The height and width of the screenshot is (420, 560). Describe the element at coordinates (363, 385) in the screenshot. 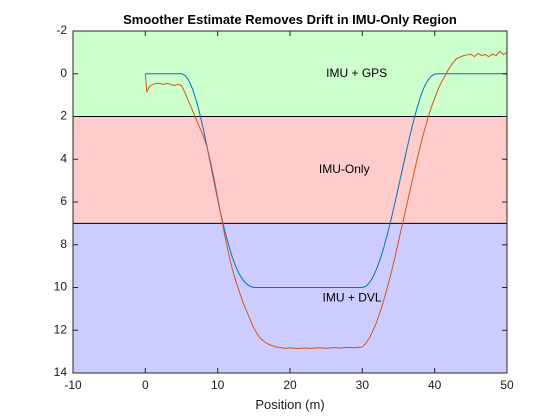

I see `x-tick-label-5: 30` at that location.